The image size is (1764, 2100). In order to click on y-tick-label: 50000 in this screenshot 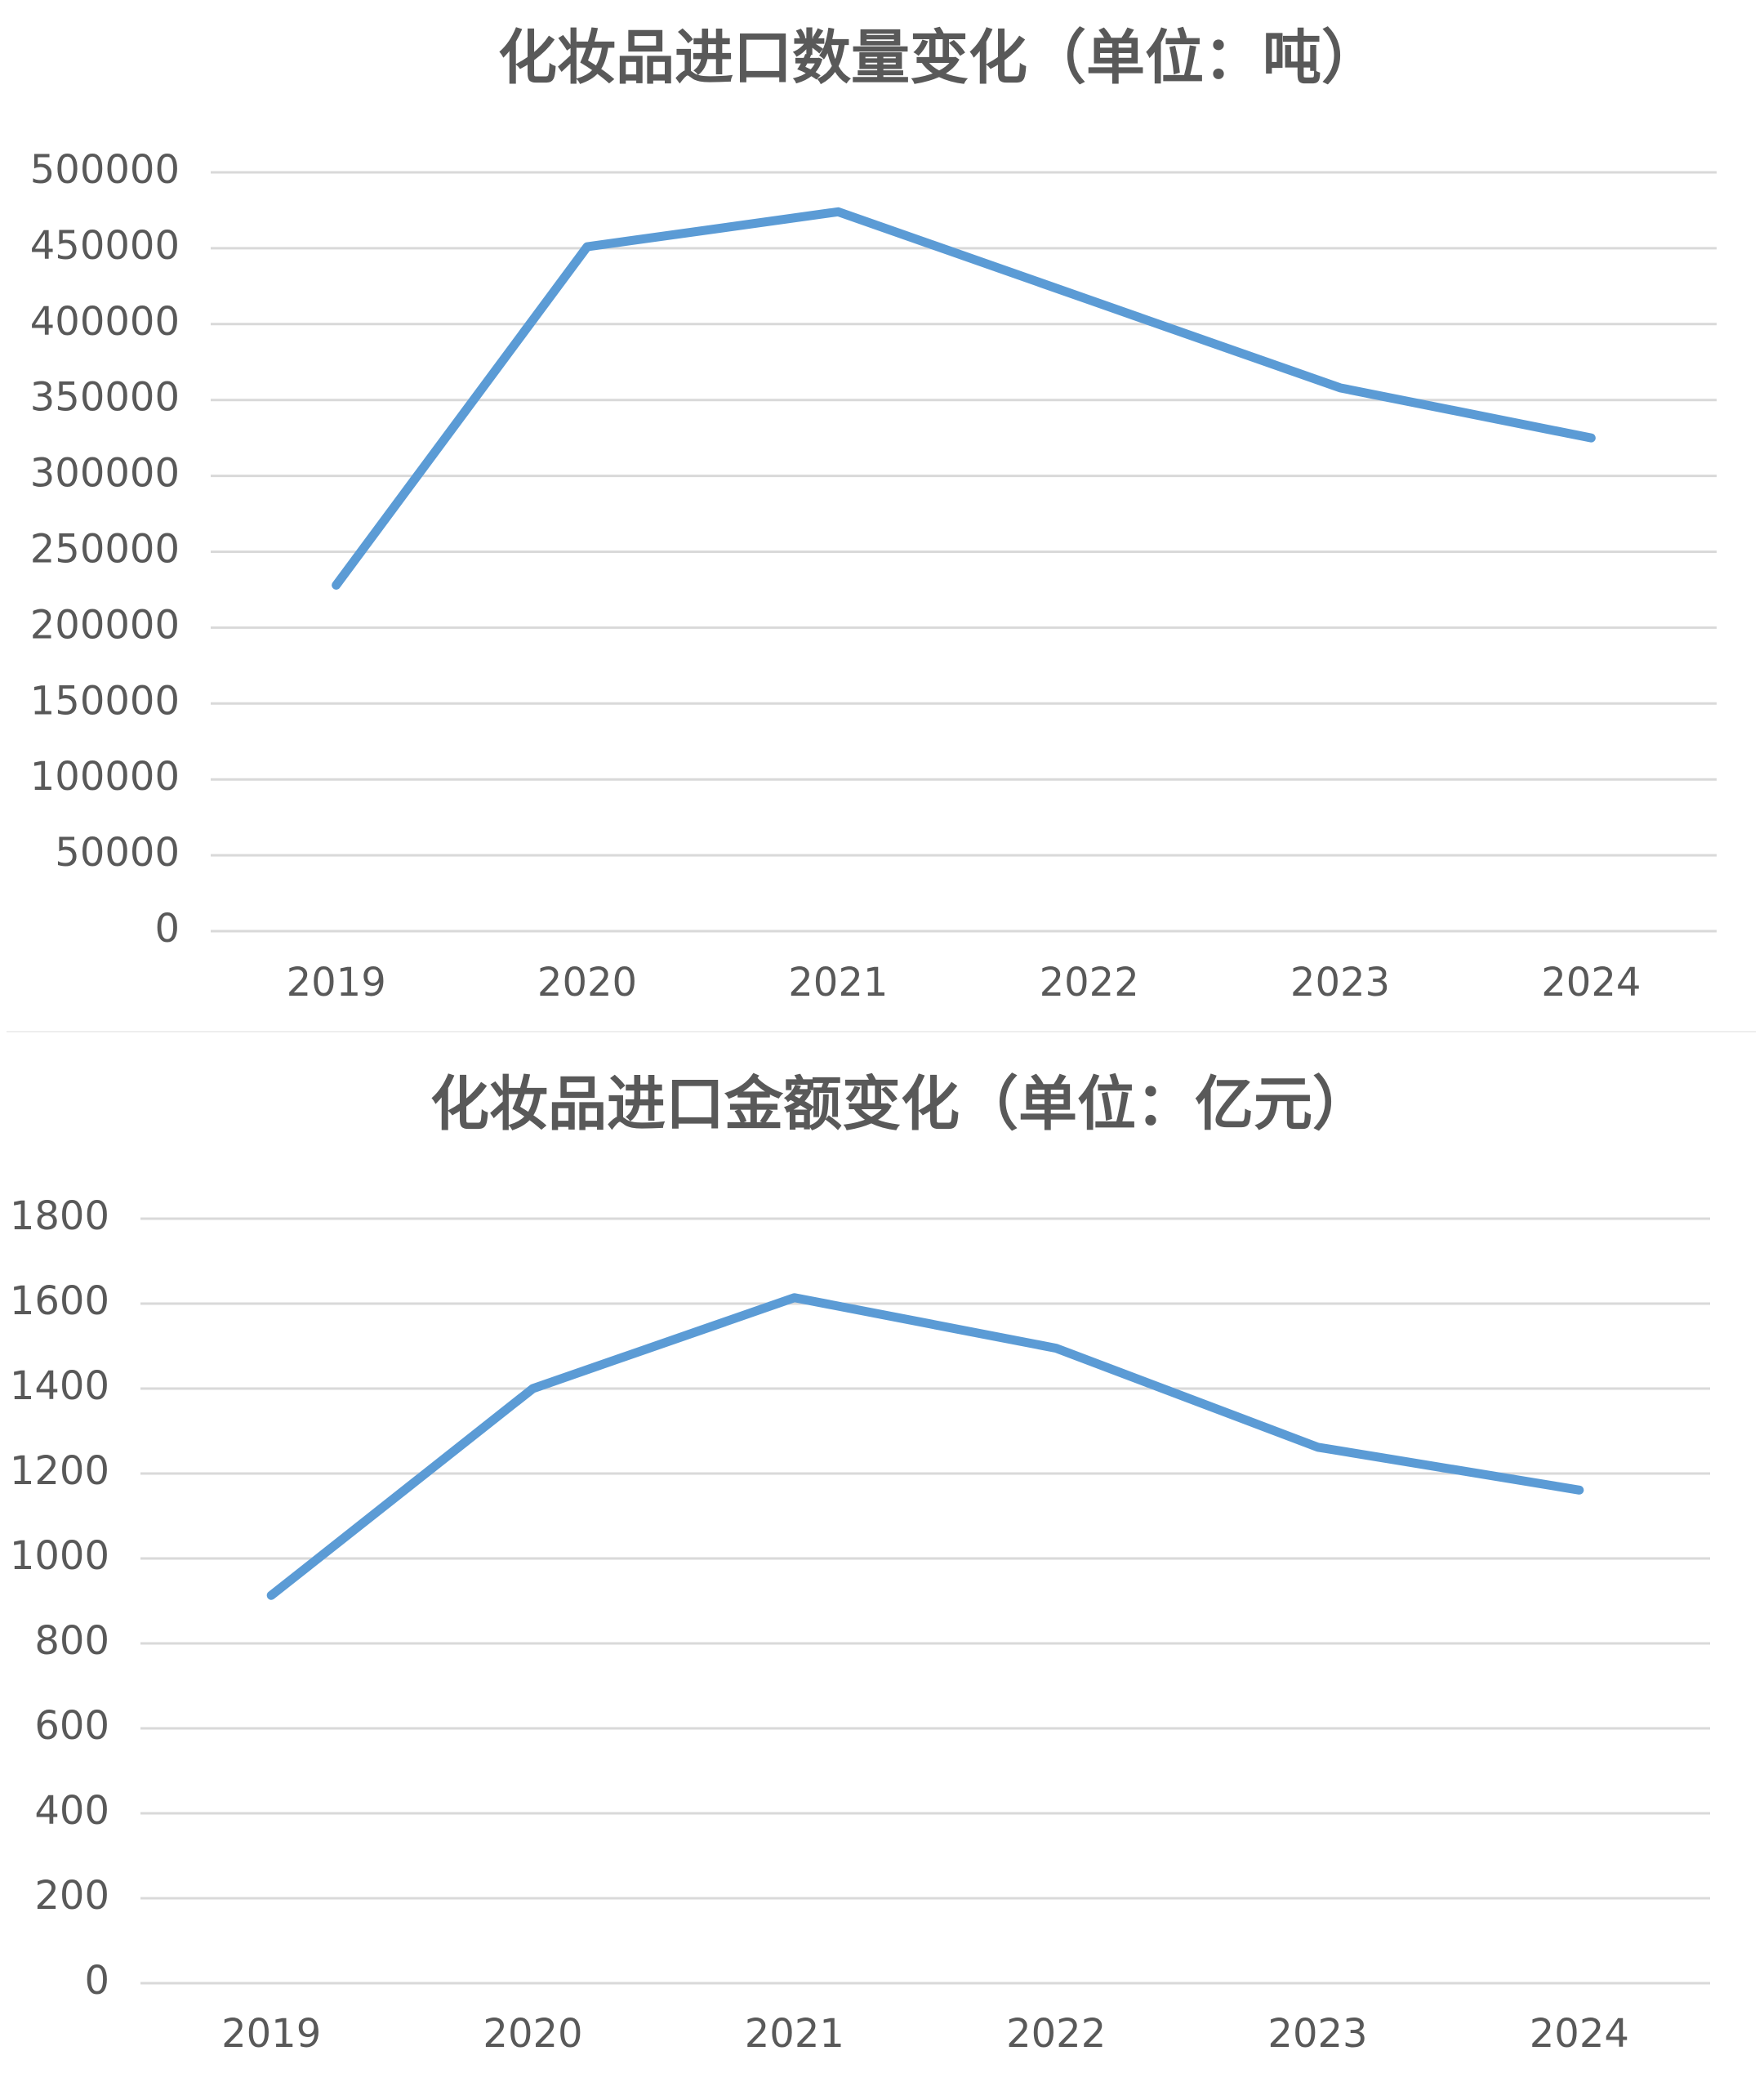, I will do `click(117, 853)`.